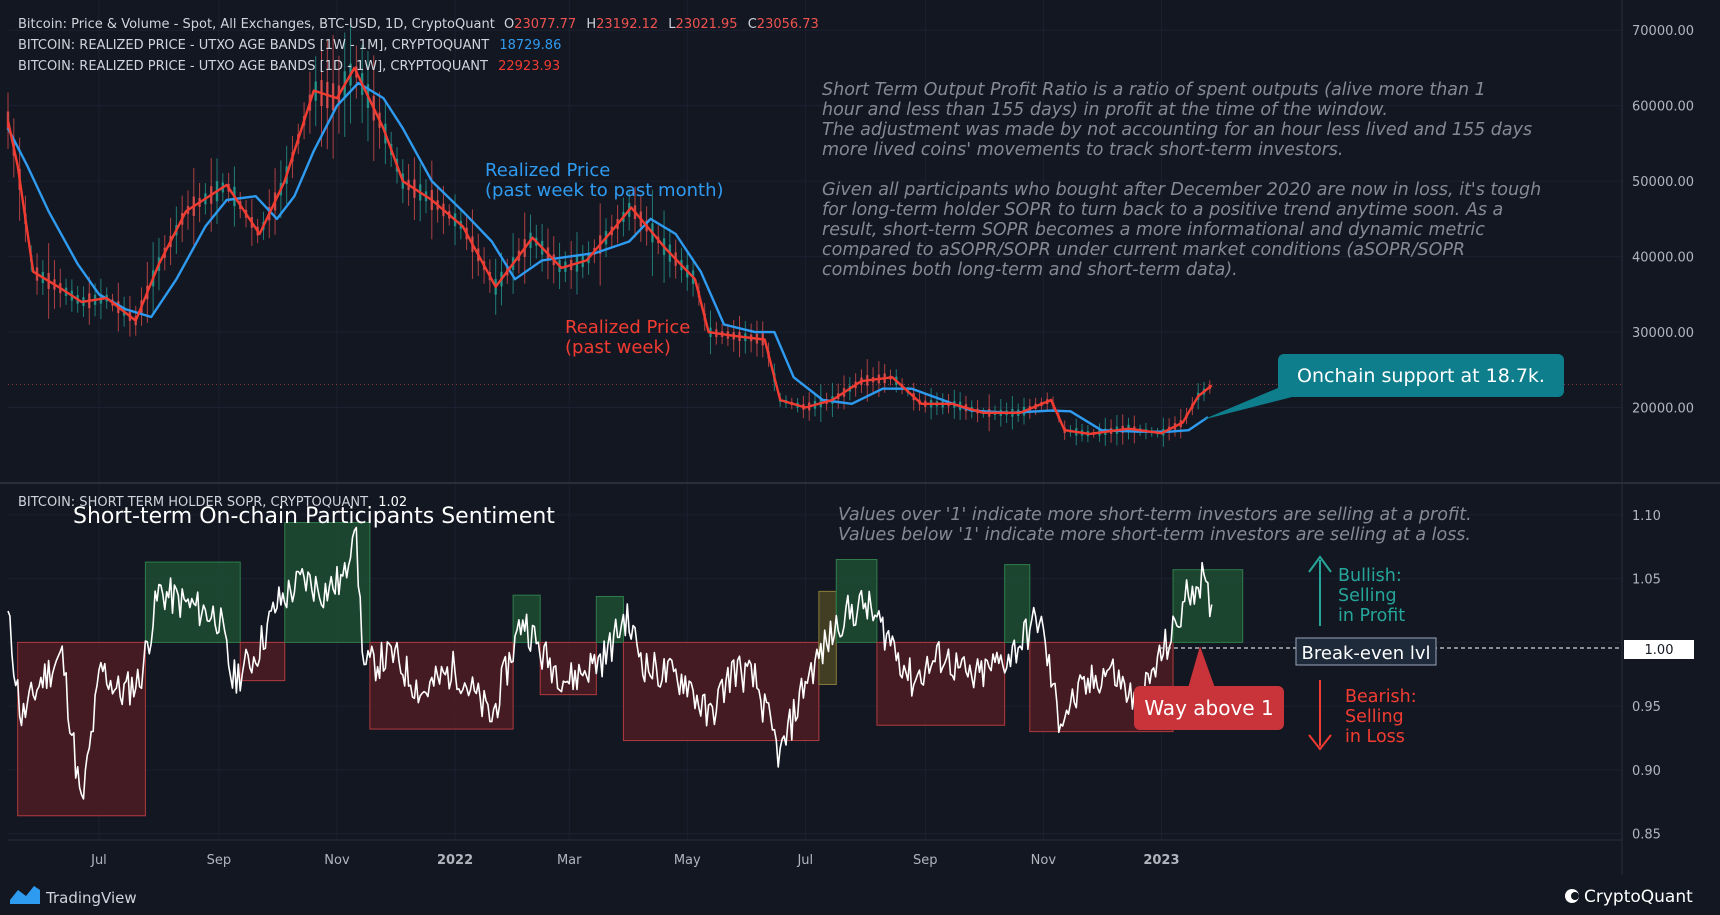 Image resolution: width=1720 pixels, height=915 pixels. Describe the element at coordinates (634, 860) in the screenshot. I see `time-axis: Jul Sep Nov 2022 Mar May Jul Sep Nov 2023` at that location.